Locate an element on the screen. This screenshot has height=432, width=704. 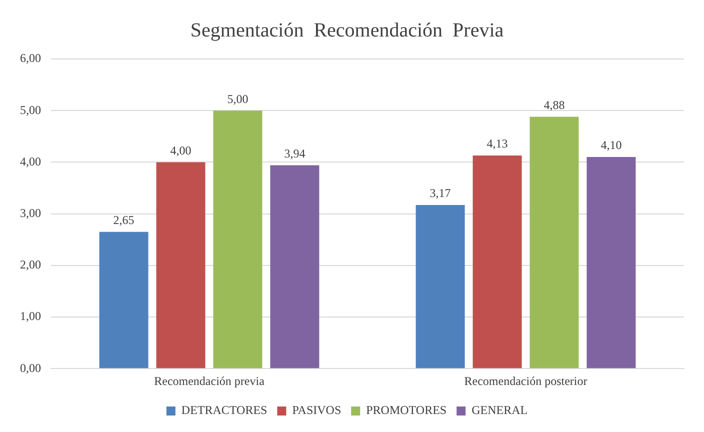
legend-label: PROMOTORES is located at coordinates (406, 410).